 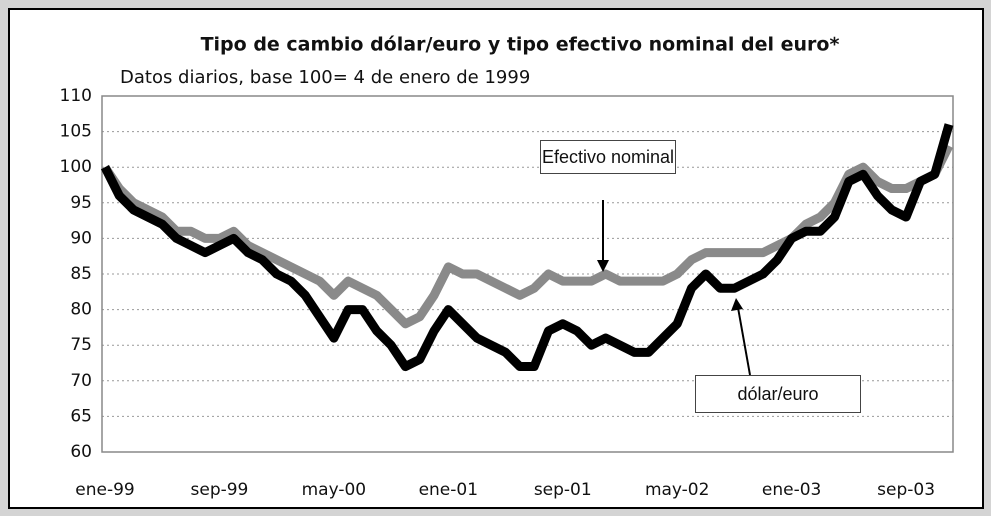 What do you see at coordinates (906, 490) in the screenshot?
I see `x-tick-label: sep-03` at bounding box center [906, 490].